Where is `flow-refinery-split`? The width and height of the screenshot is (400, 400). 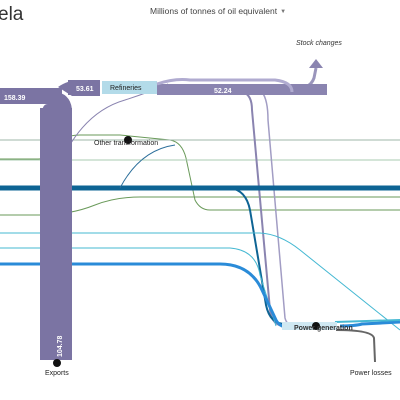 flow-refinery-split is located at coordinates (225, 85).